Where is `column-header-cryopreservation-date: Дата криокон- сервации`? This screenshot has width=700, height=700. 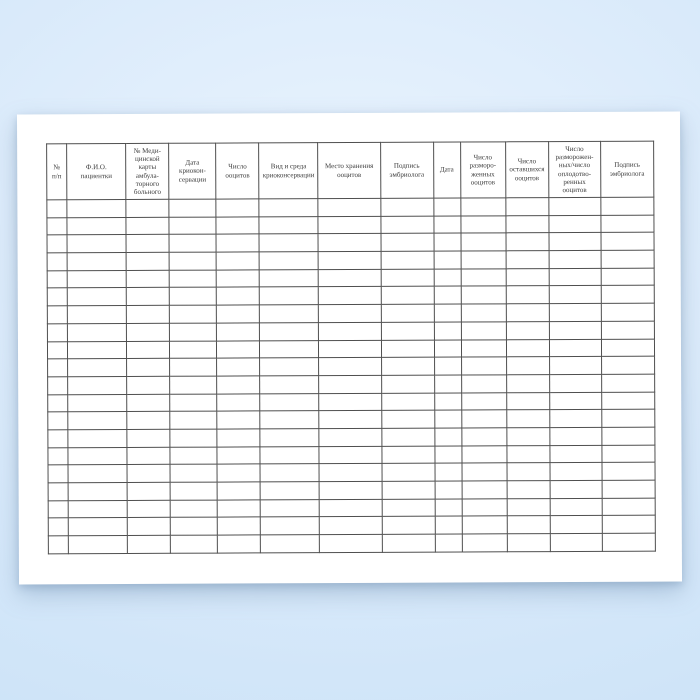
column-header-cryopreservation-date: Дата криокон- сервации is located at coordinates (192, 171).